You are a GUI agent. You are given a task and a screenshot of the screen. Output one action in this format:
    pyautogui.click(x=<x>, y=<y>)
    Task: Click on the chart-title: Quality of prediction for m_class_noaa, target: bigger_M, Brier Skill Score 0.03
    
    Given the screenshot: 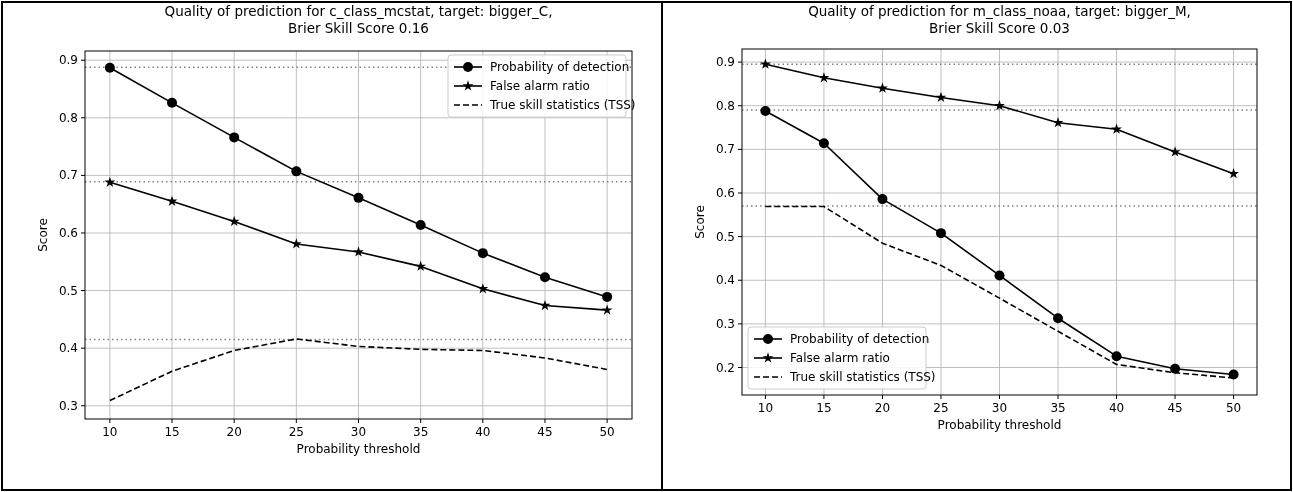 What is the action you would take?
    pyautogui.click(x=999, y=19)
    